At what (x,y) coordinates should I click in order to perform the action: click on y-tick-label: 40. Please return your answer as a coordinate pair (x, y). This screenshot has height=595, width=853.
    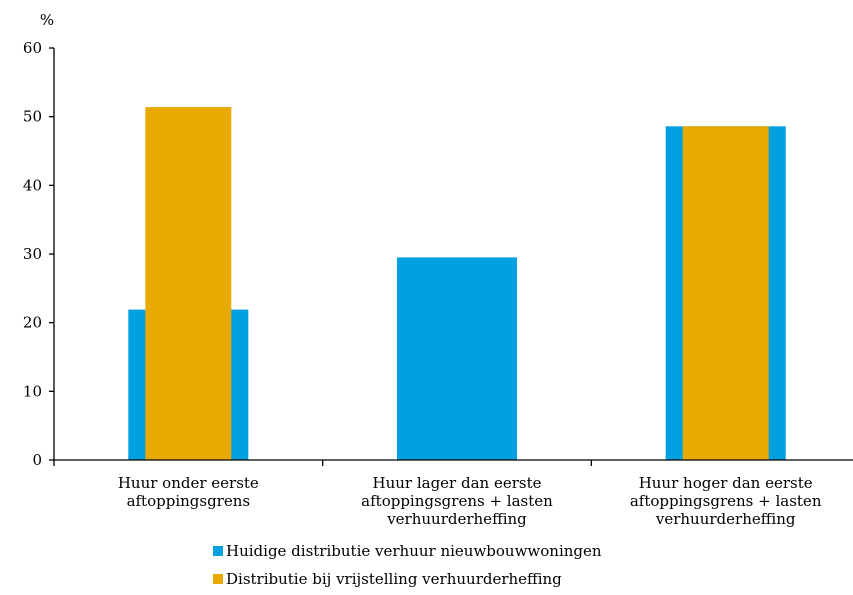
    Looking at the image, I should click on (32, 185).